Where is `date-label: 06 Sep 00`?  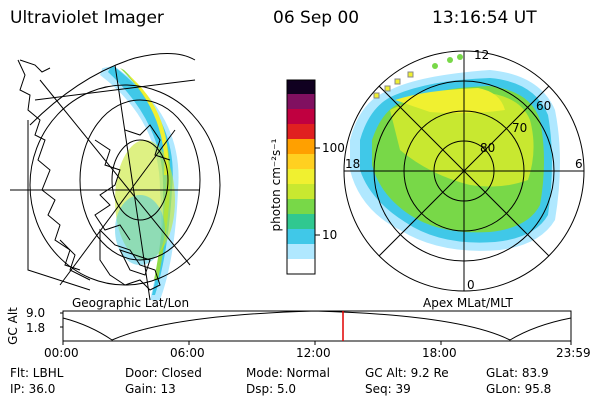 date-label: 06 Sep 00 is located at coordinates (316, 18).